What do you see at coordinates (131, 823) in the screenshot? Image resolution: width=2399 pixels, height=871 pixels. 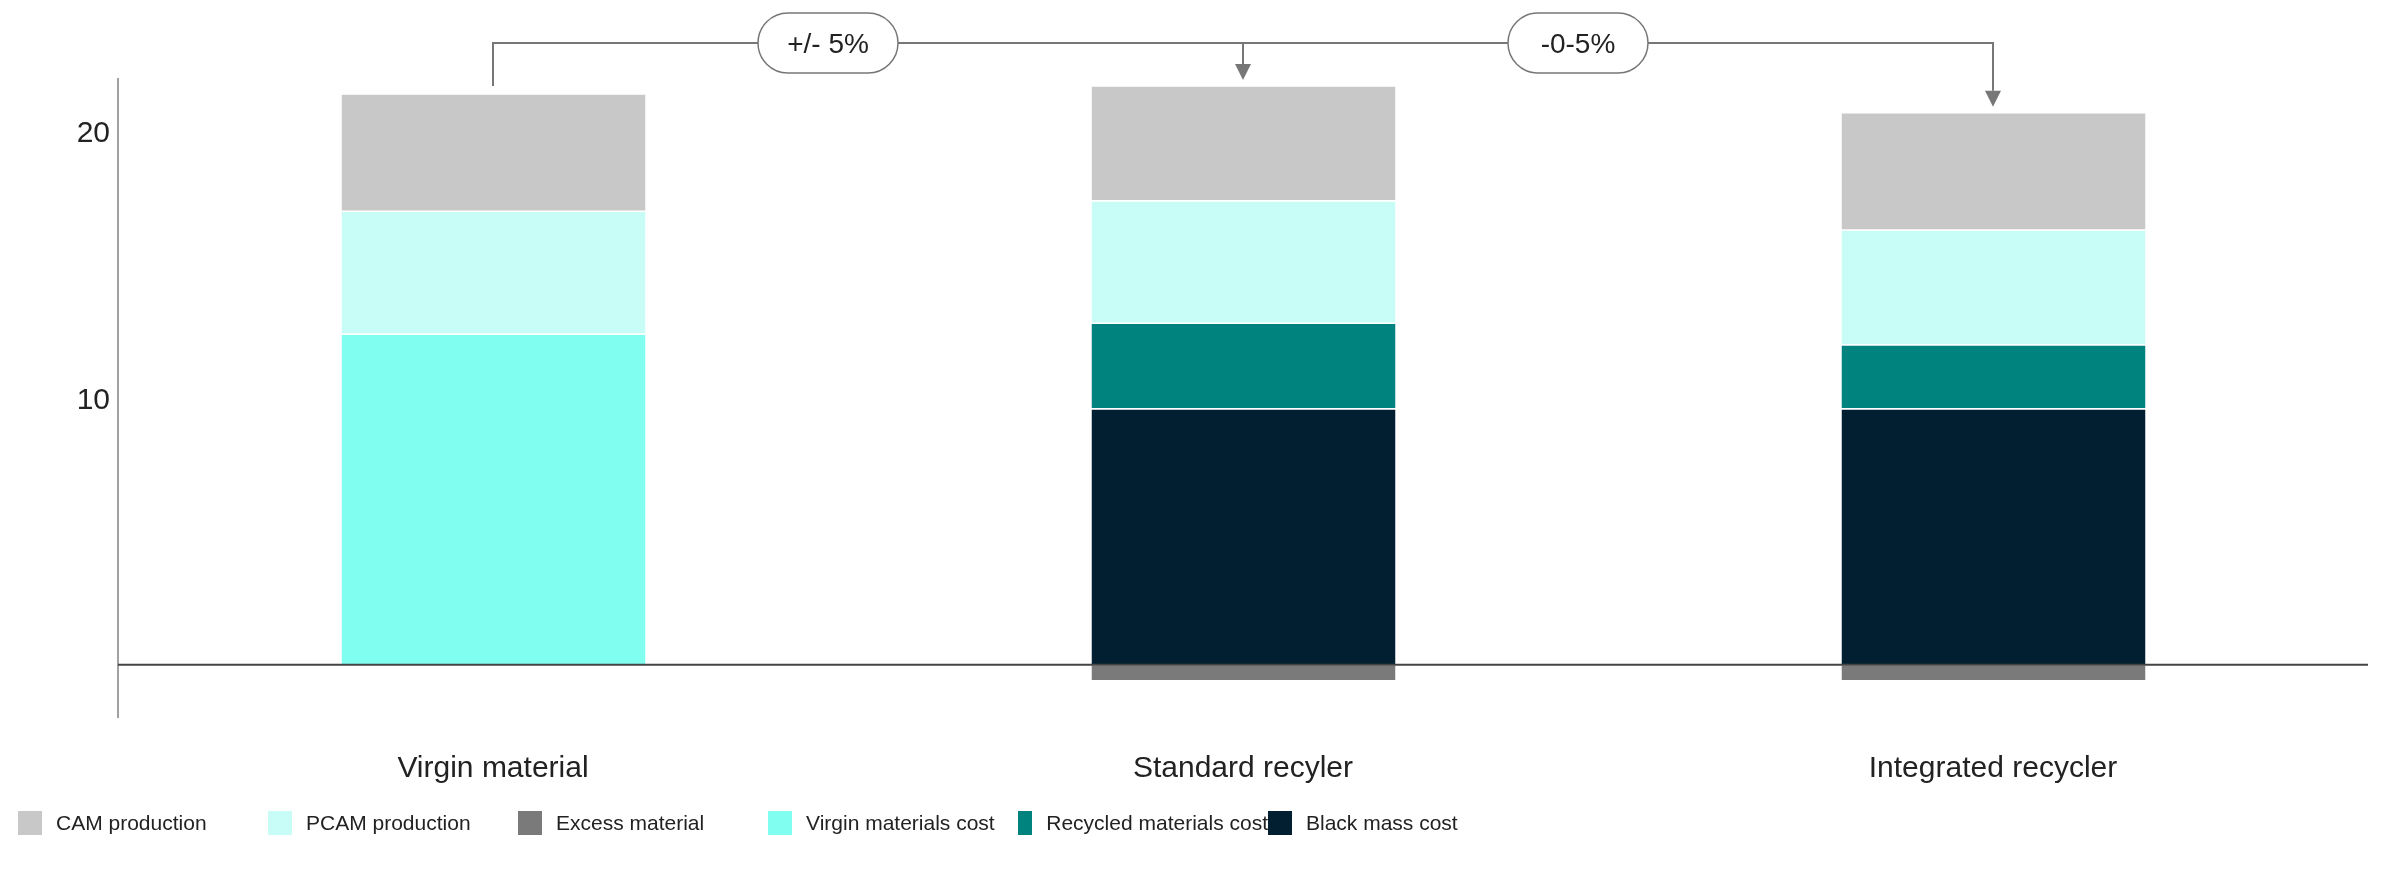 I see `legend-label: CAM production` at bounding box center [131, 823].